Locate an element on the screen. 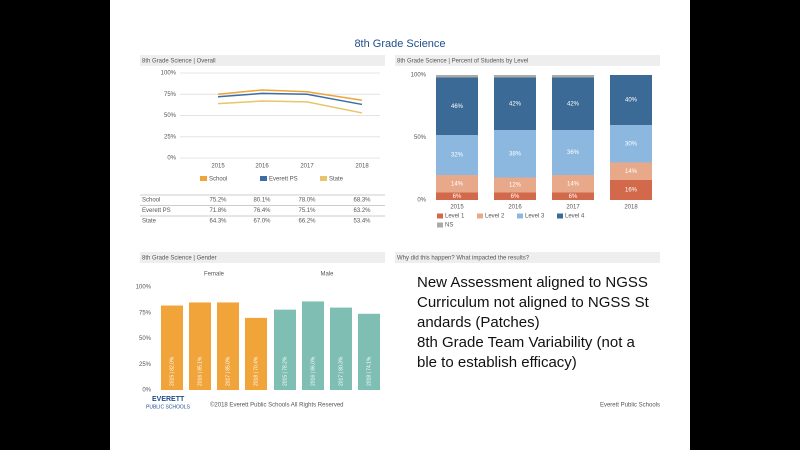 The height and width of the screenshot is (450, 800). data-label: 2018 | 74.1% is located at coordinates (369, 371).